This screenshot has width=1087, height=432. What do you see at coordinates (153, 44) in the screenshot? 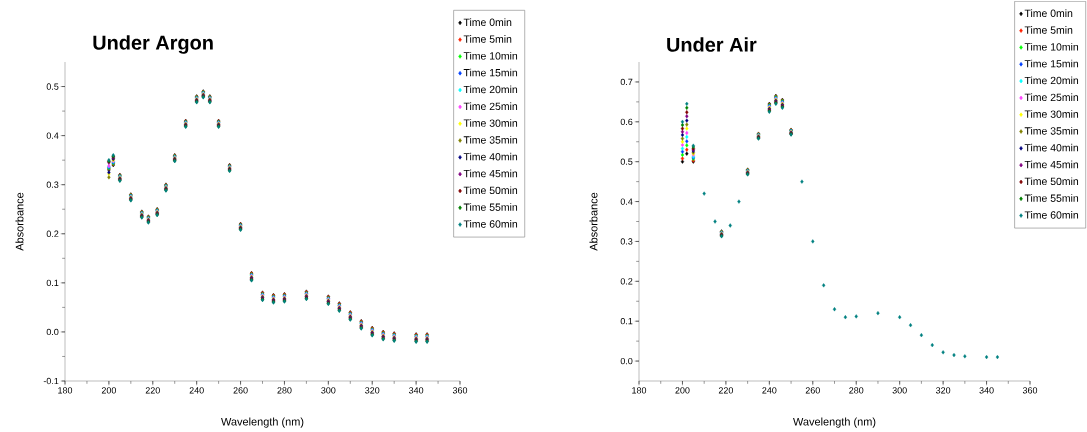
I see `chart-title: Under Argon` at bounding box center [153, 44].